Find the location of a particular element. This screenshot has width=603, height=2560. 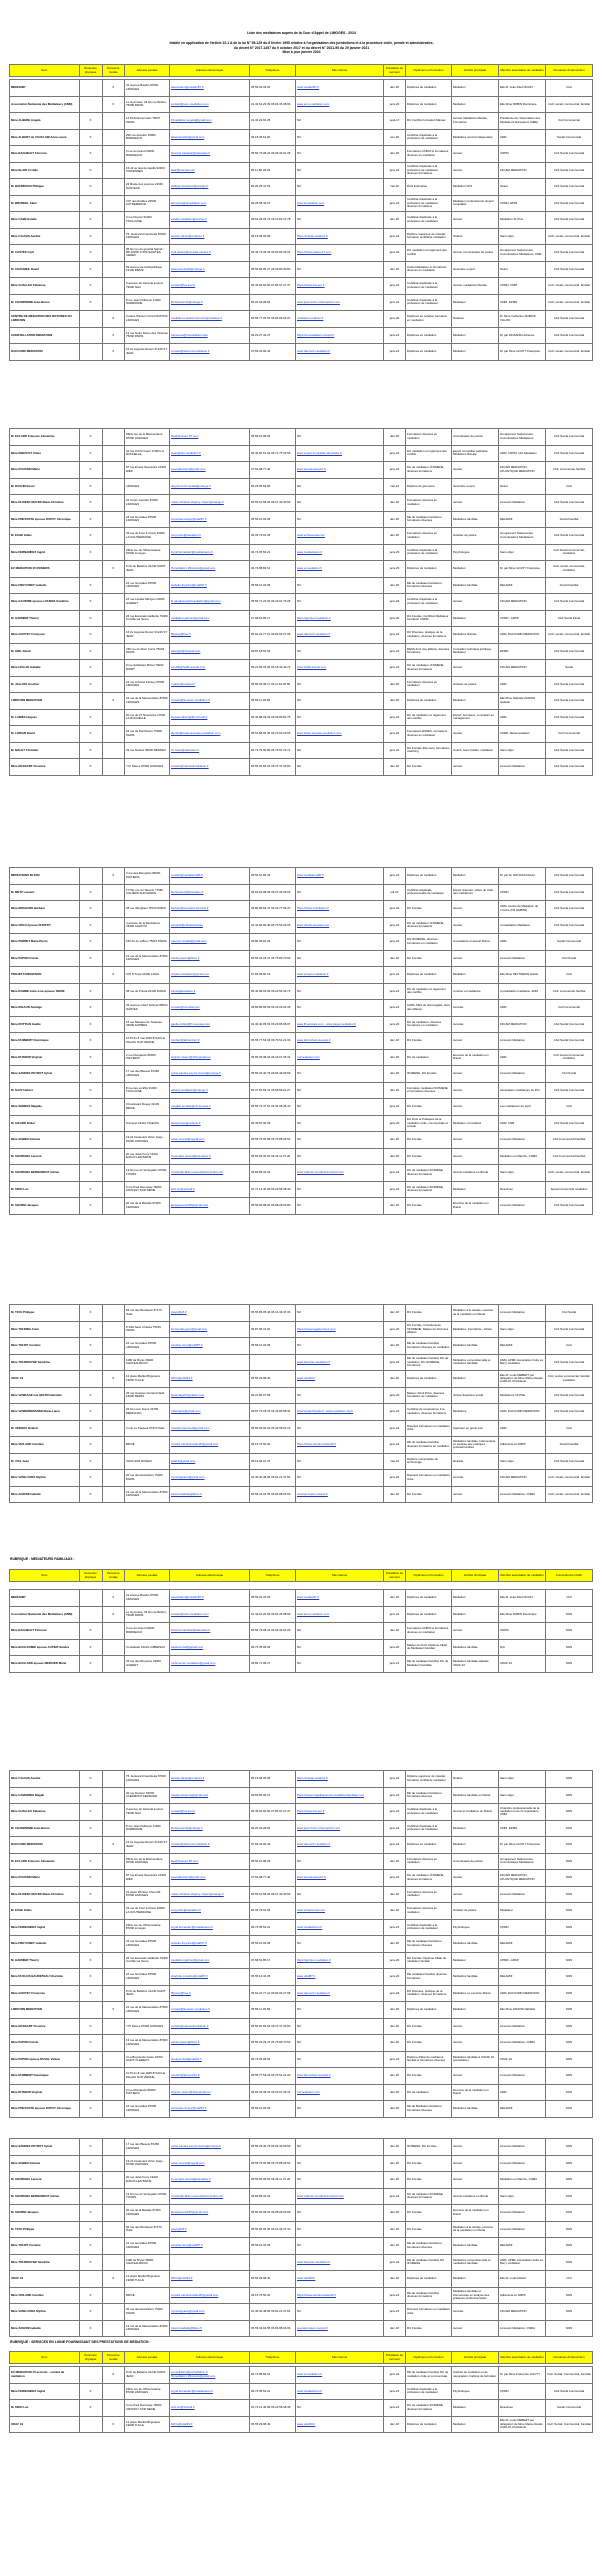

cell-email: cerg.eche@wanadoo.fr is located at coordinates (209, 536).